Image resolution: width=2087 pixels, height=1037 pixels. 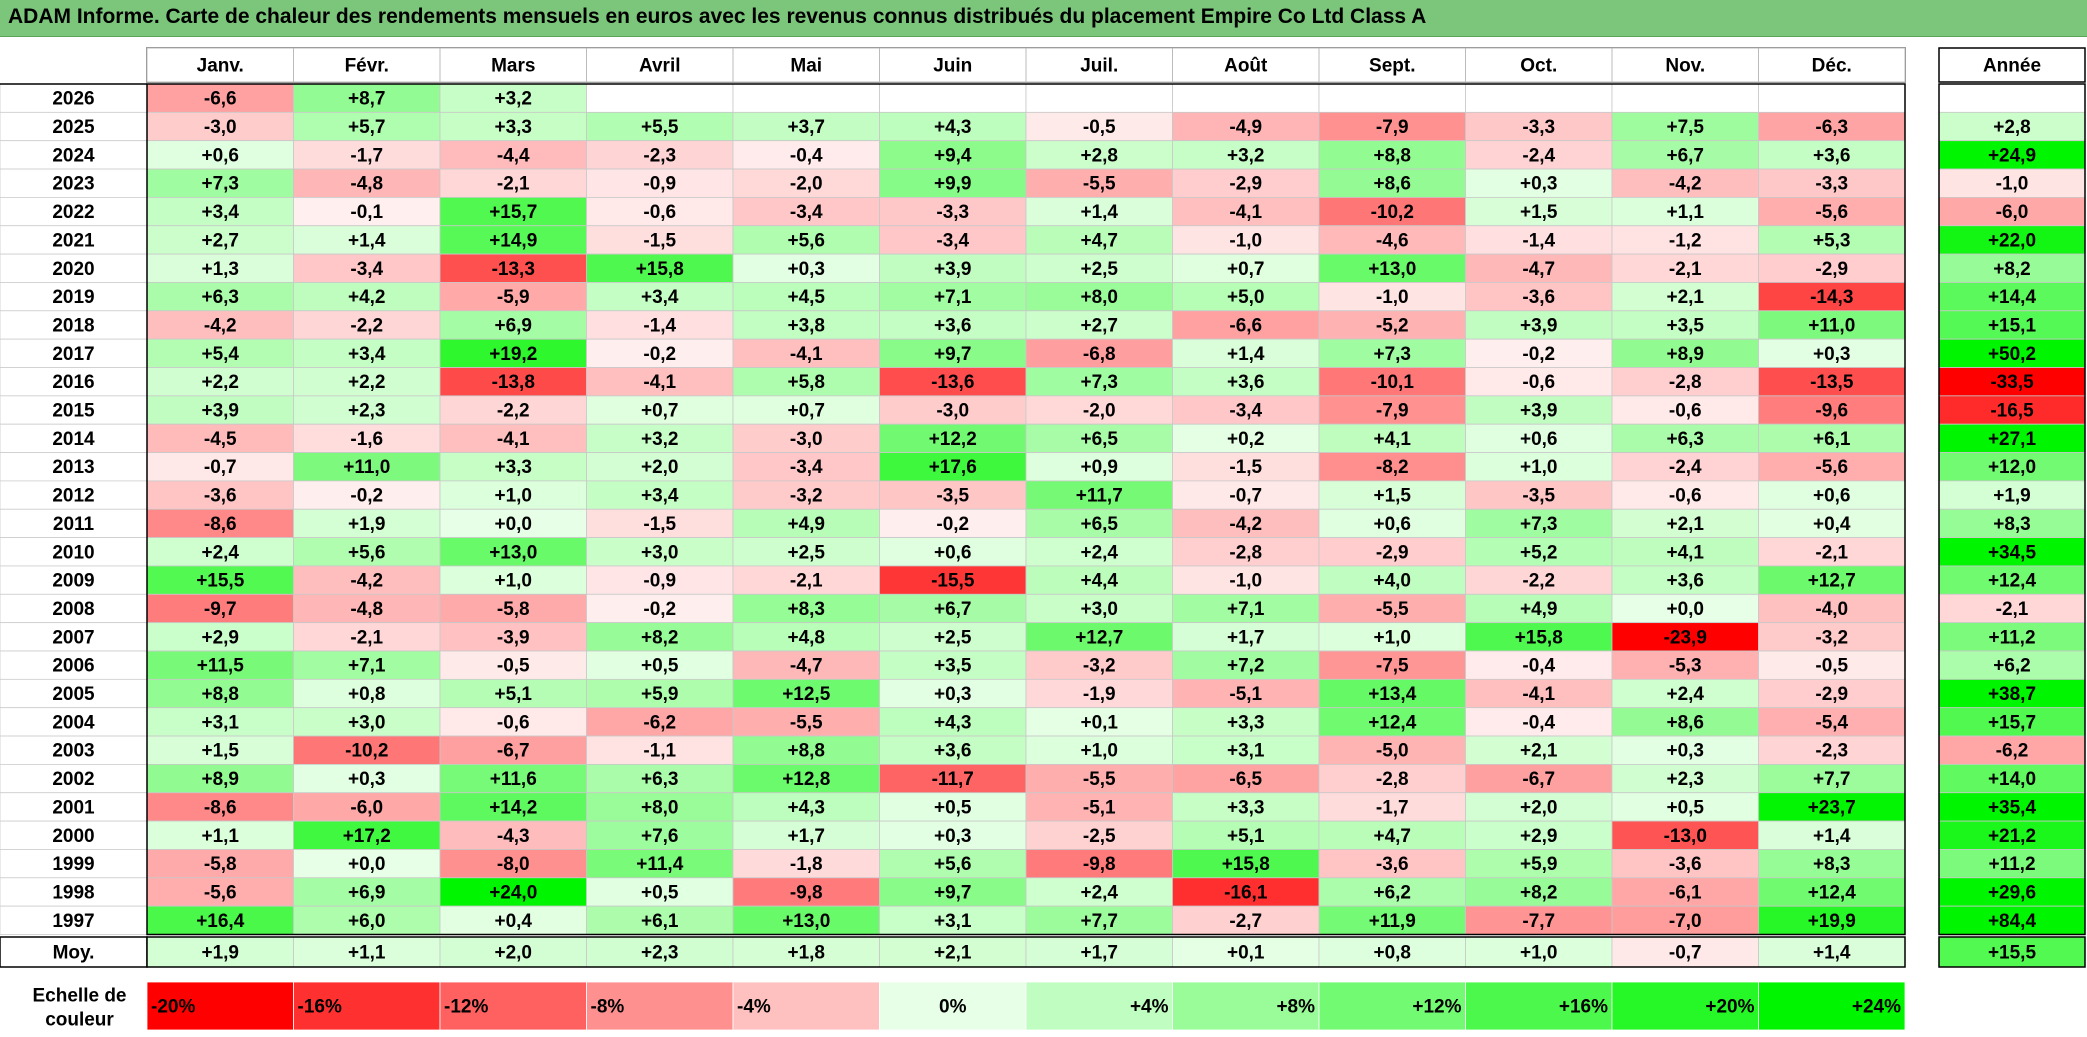 I want to click on cell-value: -5,1, so click(x=1099, y=807).